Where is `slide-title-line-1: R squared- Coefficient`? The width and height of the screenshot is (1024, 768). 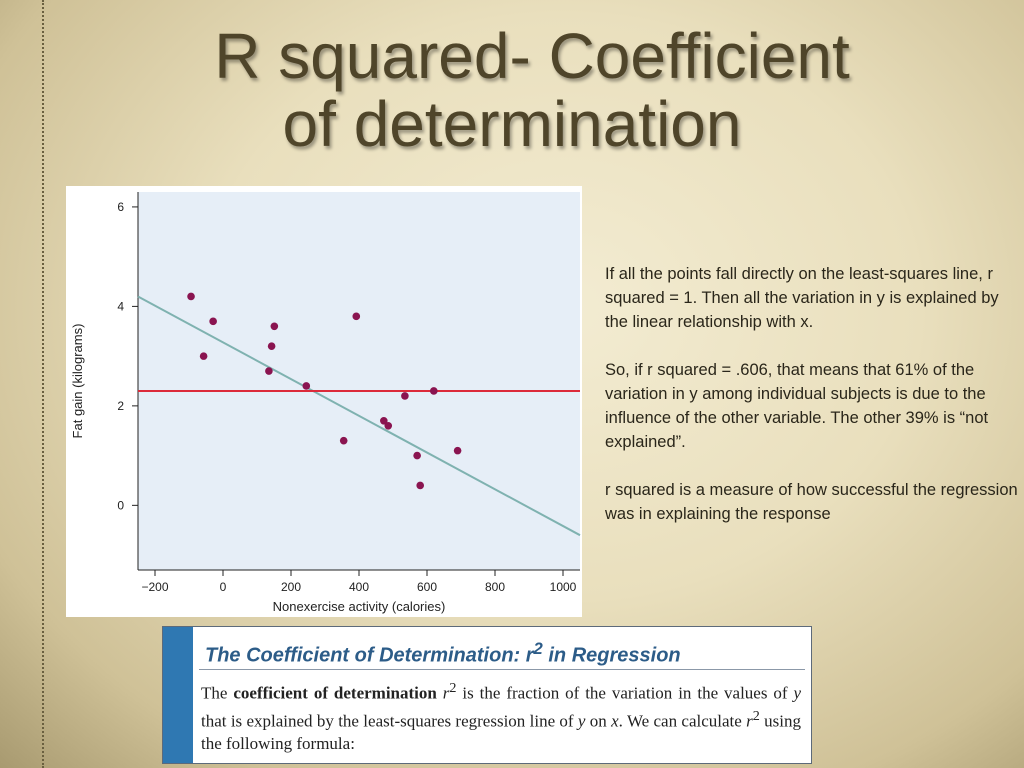
slide-title-line-1: R squared- Coefficient is located at coordinates (532, 56).